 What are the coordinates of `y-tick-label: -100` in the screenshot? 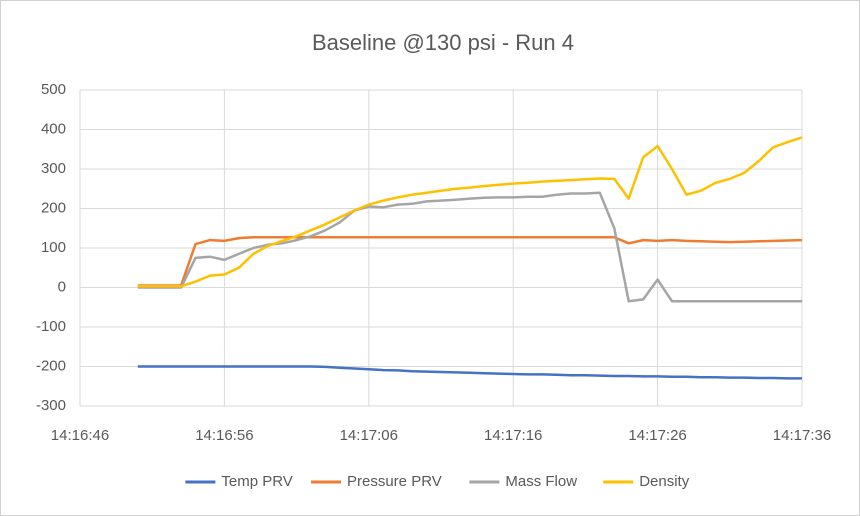 It's located at (51, 326).